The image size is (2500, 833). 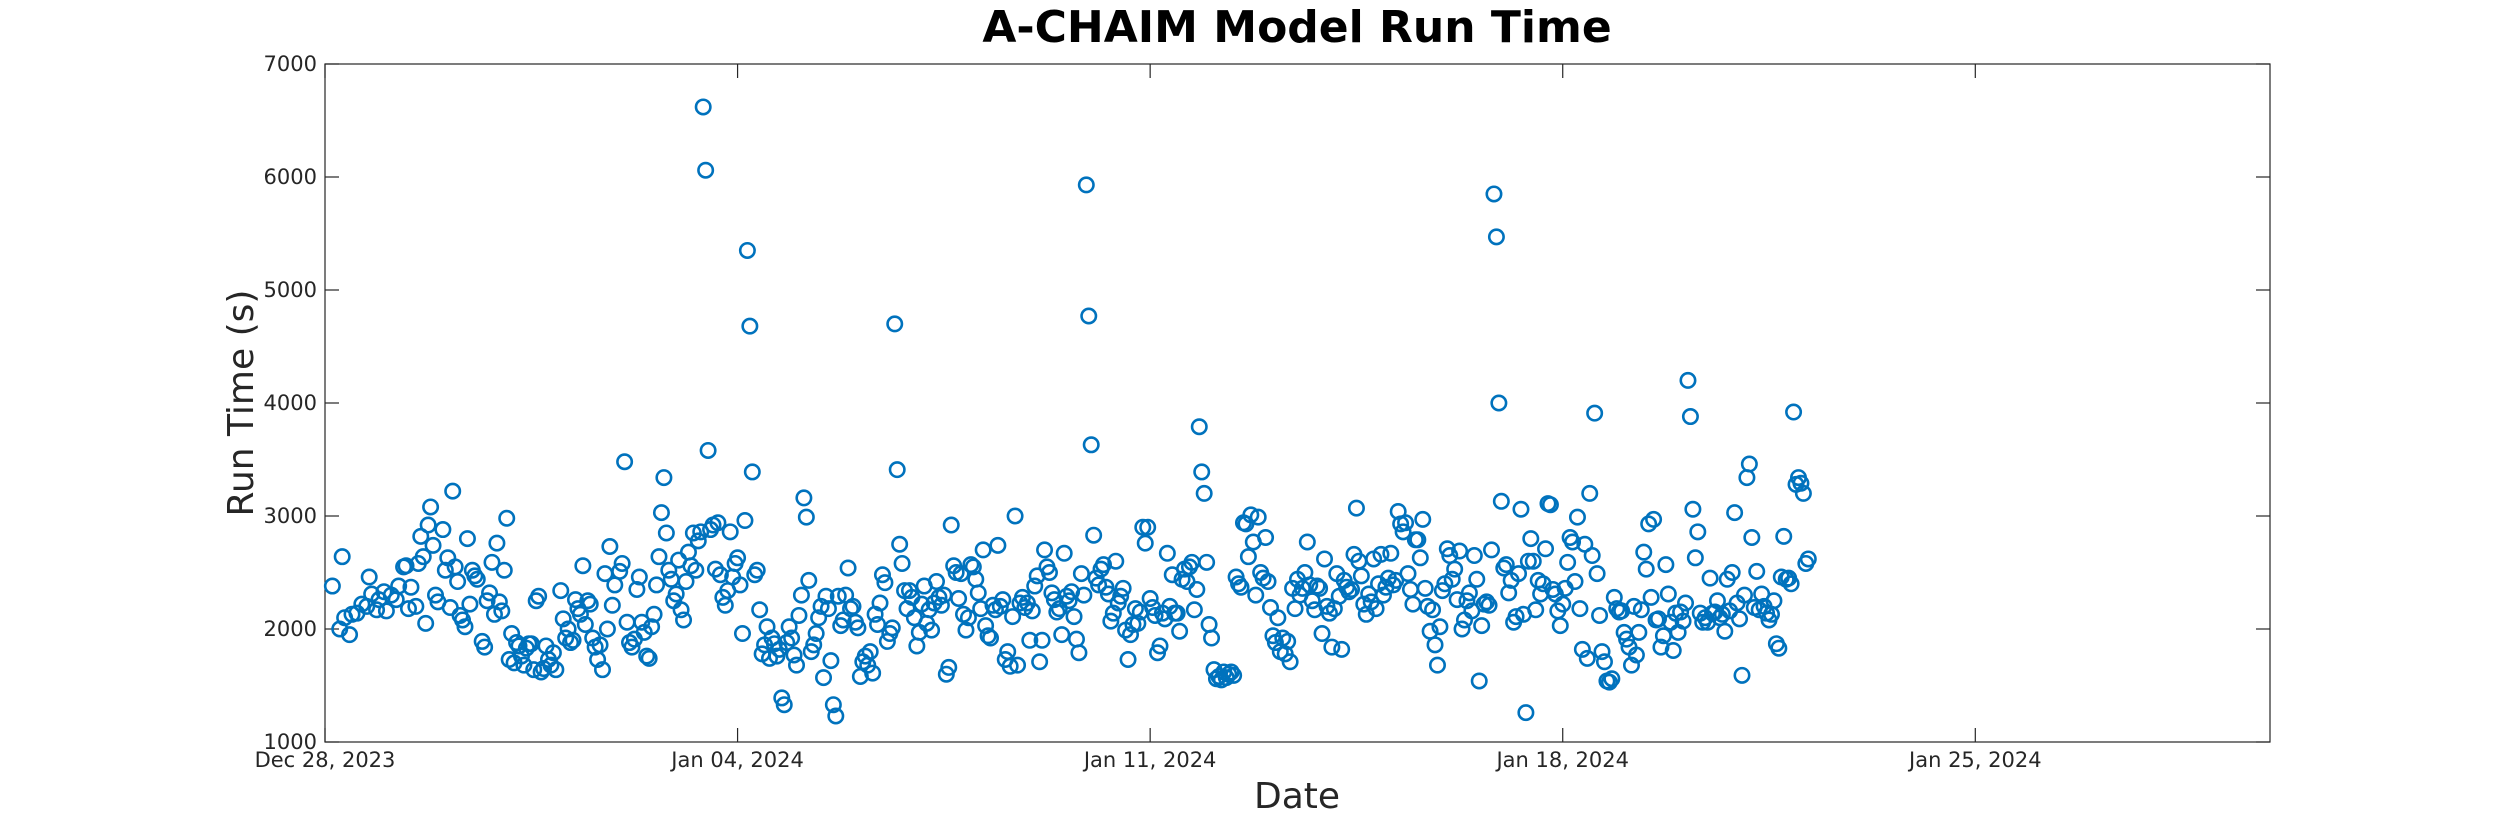 What do you see at coordinates (1974, 760) in the screenshot?
I see `x-tick-label: Jan 25, 2024` at bounding box center [1974, 760].